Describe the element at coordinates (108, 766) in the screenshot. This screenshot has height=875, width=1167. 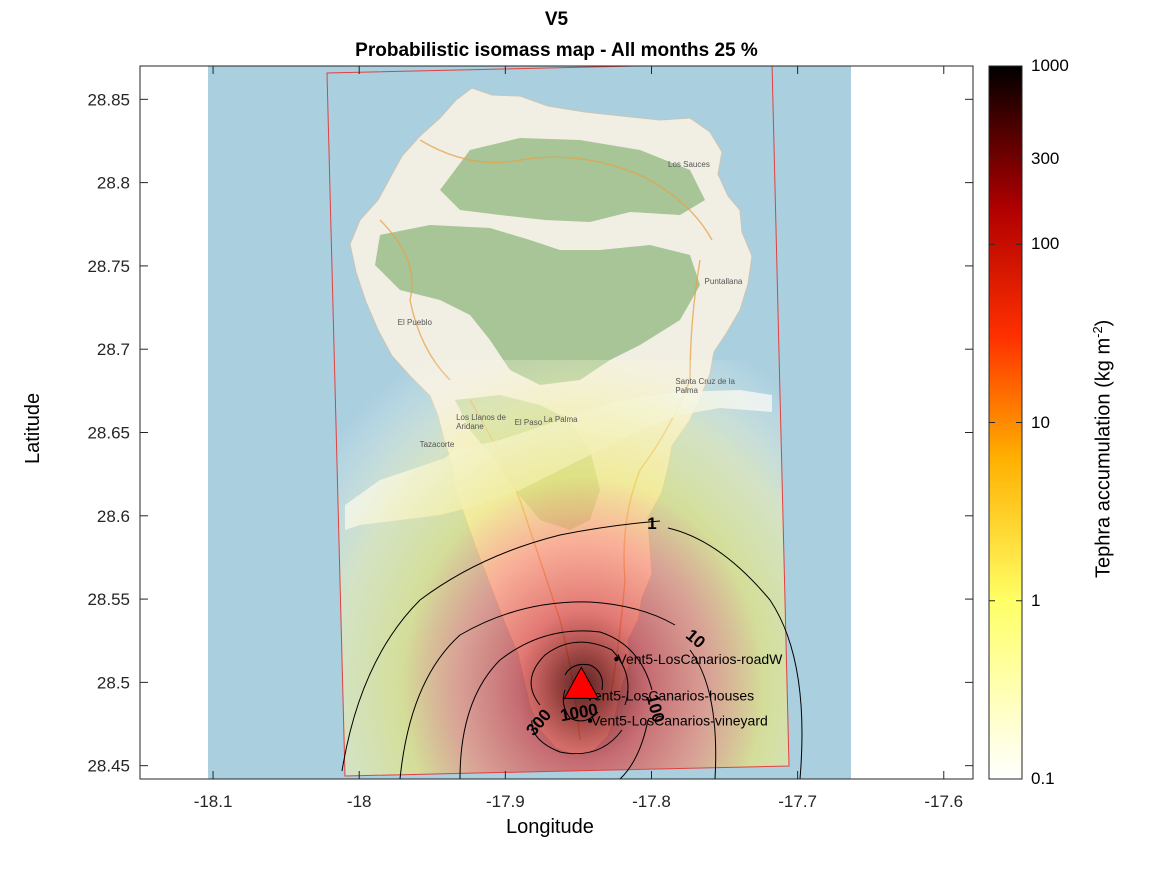
I see `y-tick-label: 28.45` at that location.